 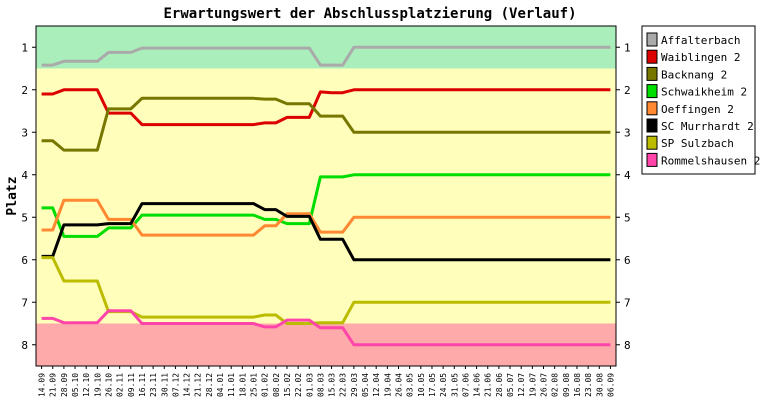 I want to click on x-tick-label: 15.03, so click(x=332, y=385).